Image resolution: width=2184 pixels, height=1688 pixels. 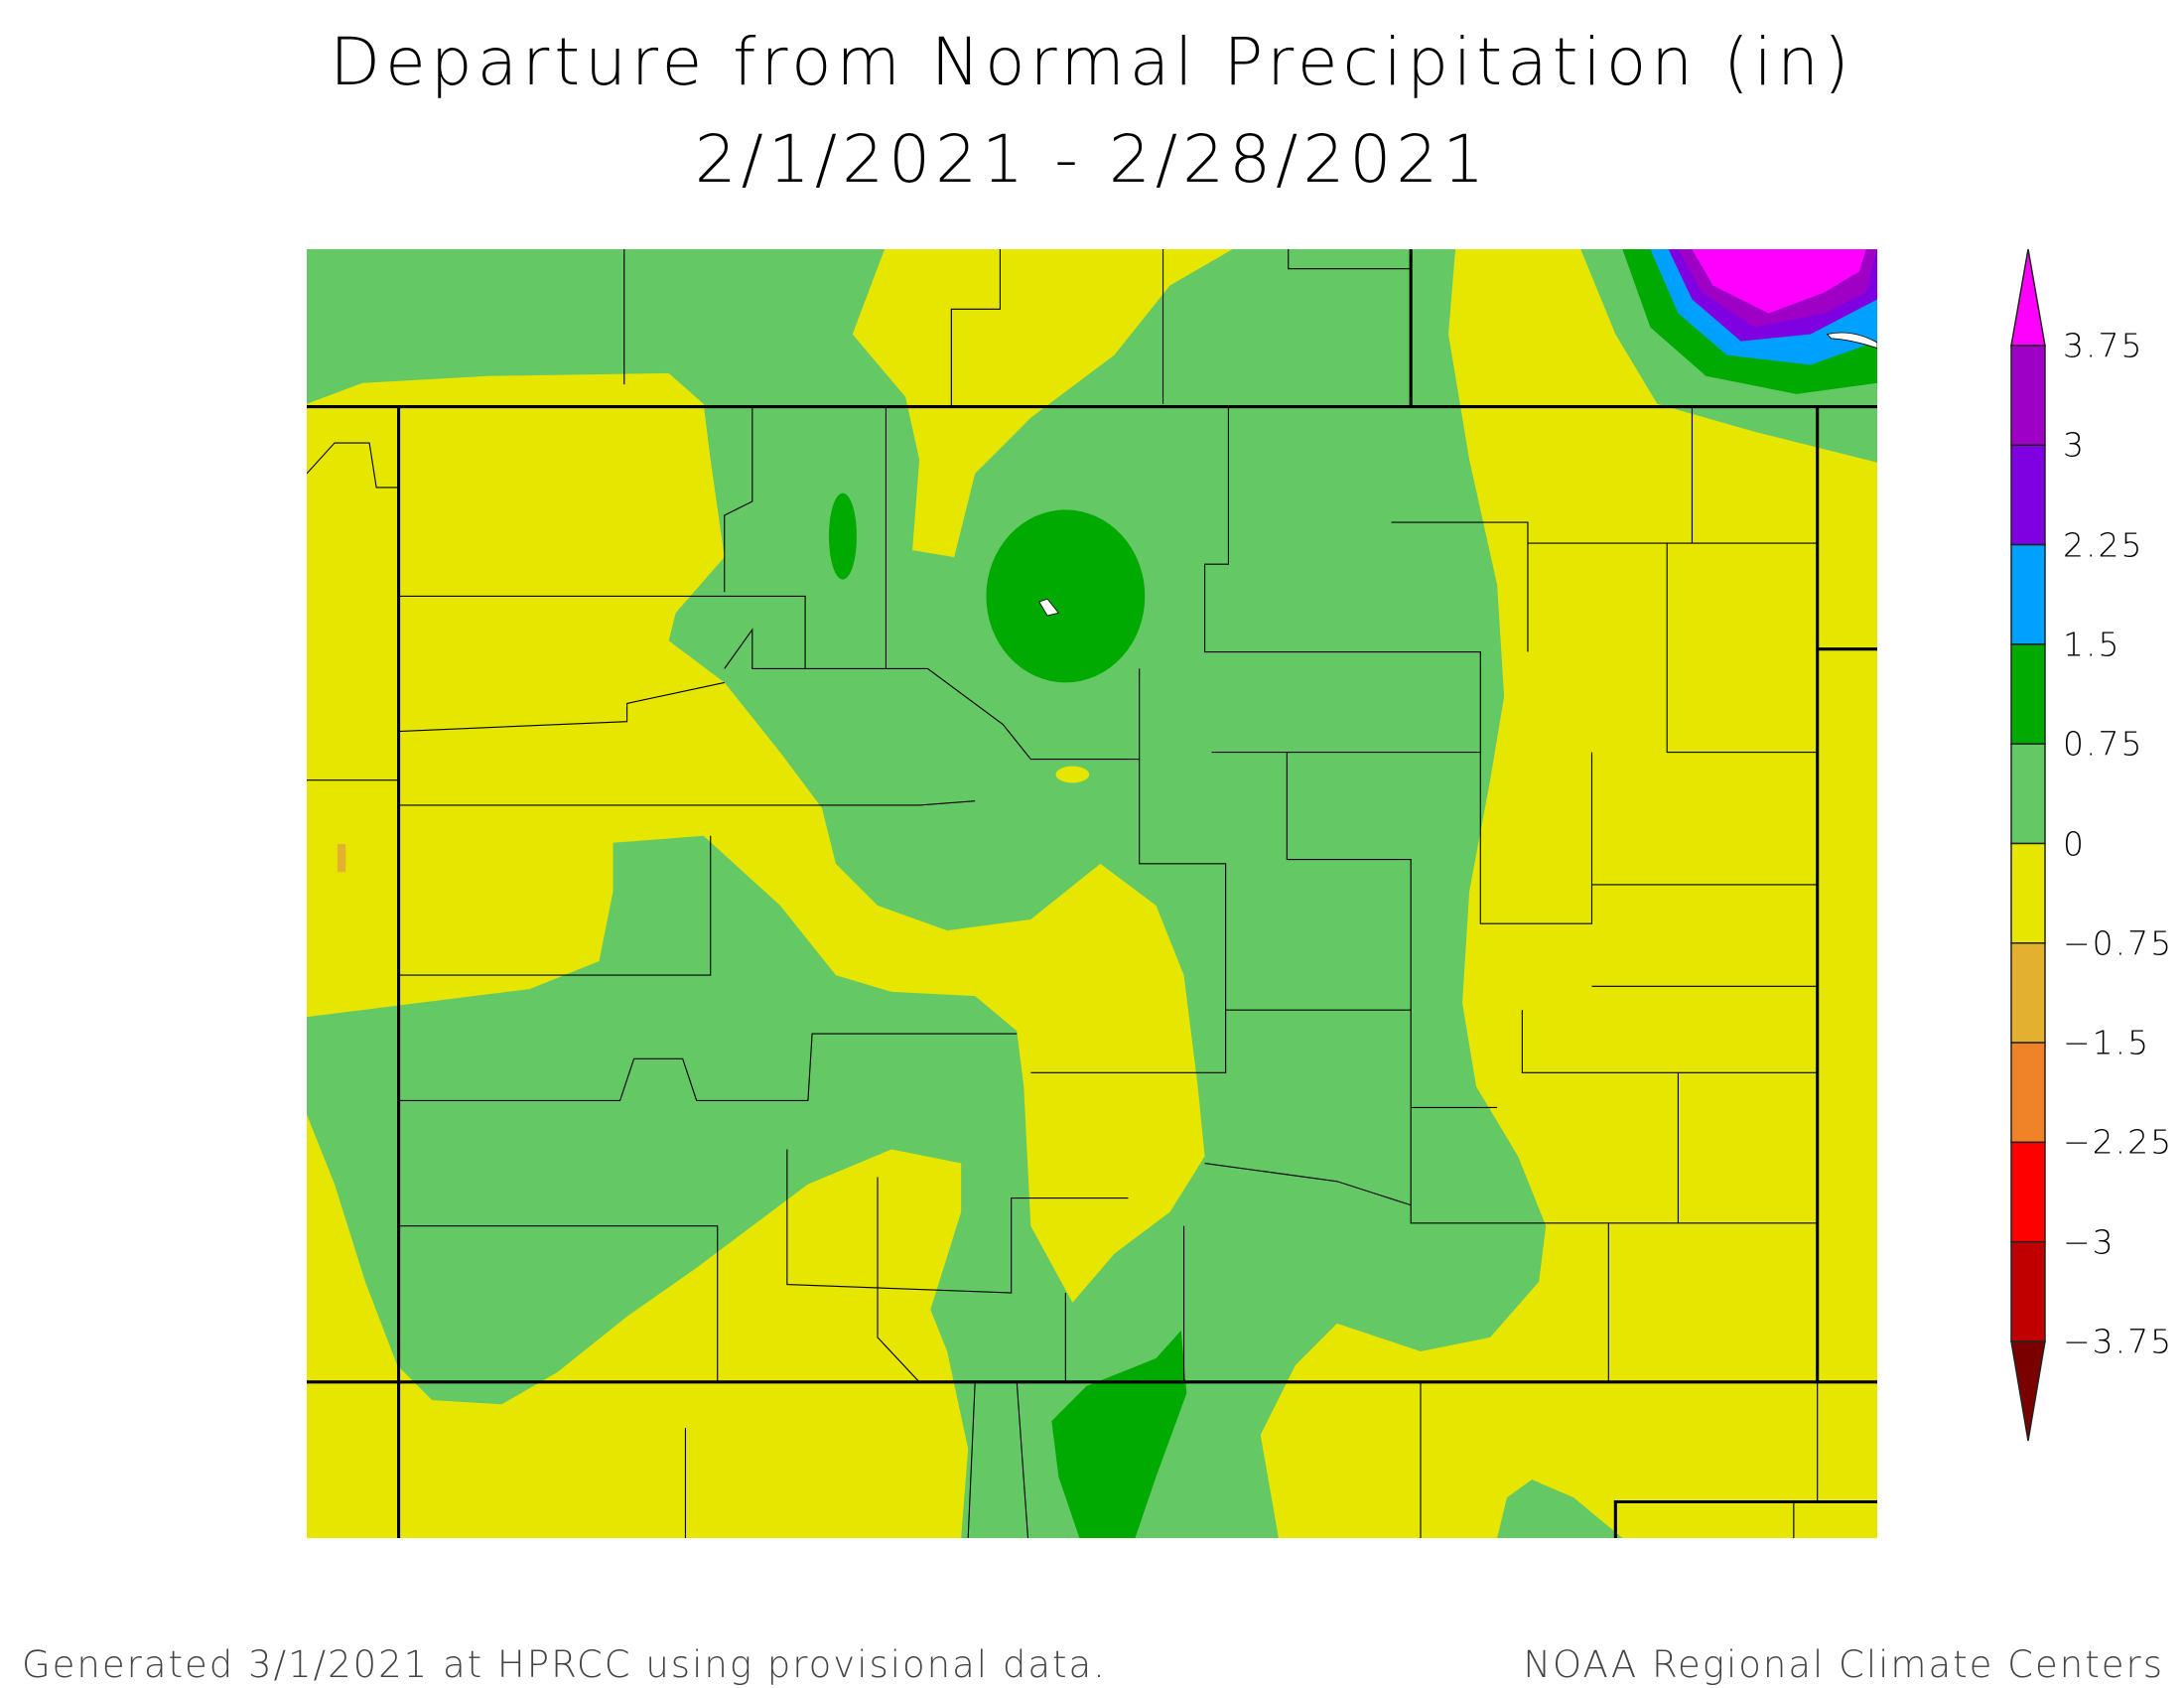 What do you see at coordinates (1066, 596) in the screenshot?
I see `region-wet-north` at bounding box center [1066, 596].